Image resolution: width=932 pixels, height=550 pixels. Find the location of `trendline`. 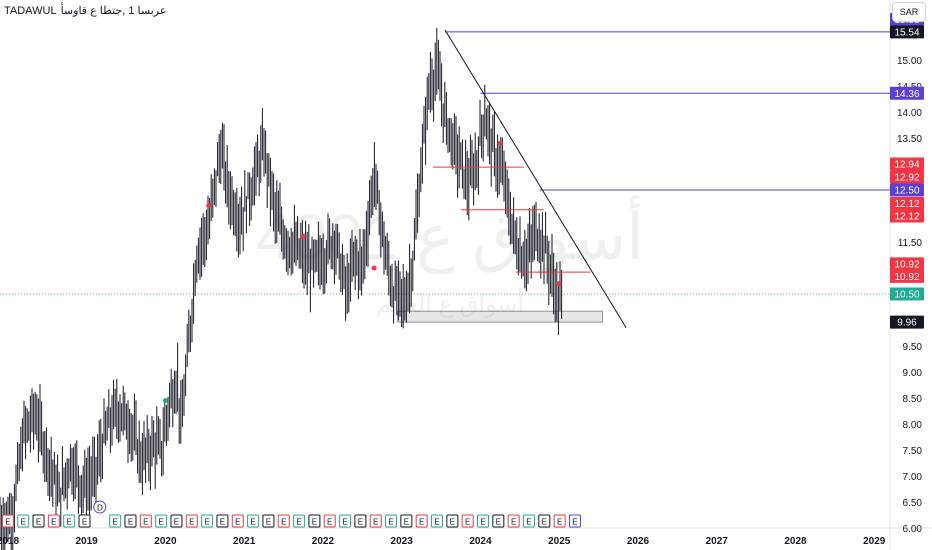

trendline is located at coordinates (535, 179).